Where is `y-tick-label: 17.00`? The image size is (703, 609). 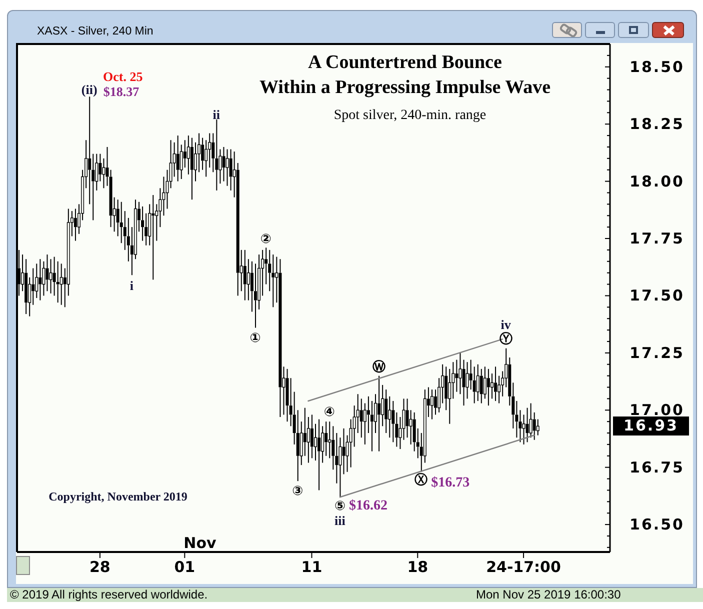
y-tick-label: 17.00 is located at coordinates (657, 410).